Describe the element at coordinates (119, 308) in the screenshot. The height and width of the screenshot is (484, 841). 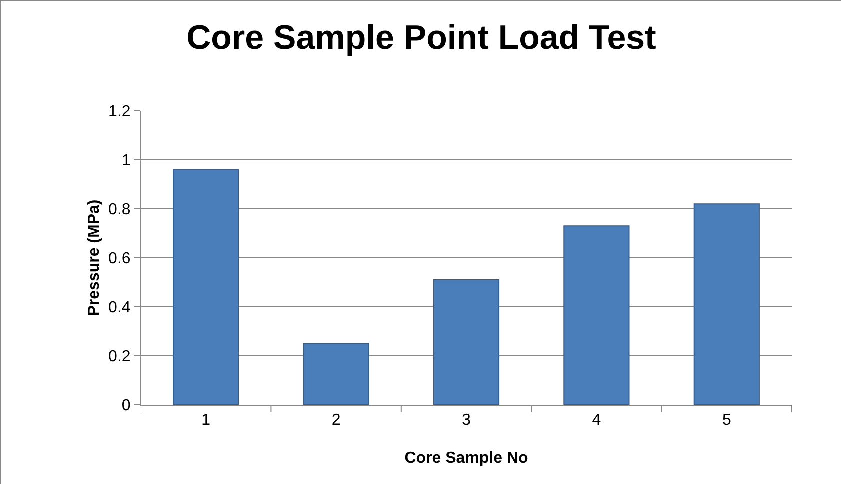
I see `y-tick-label: 0.4` at that location.